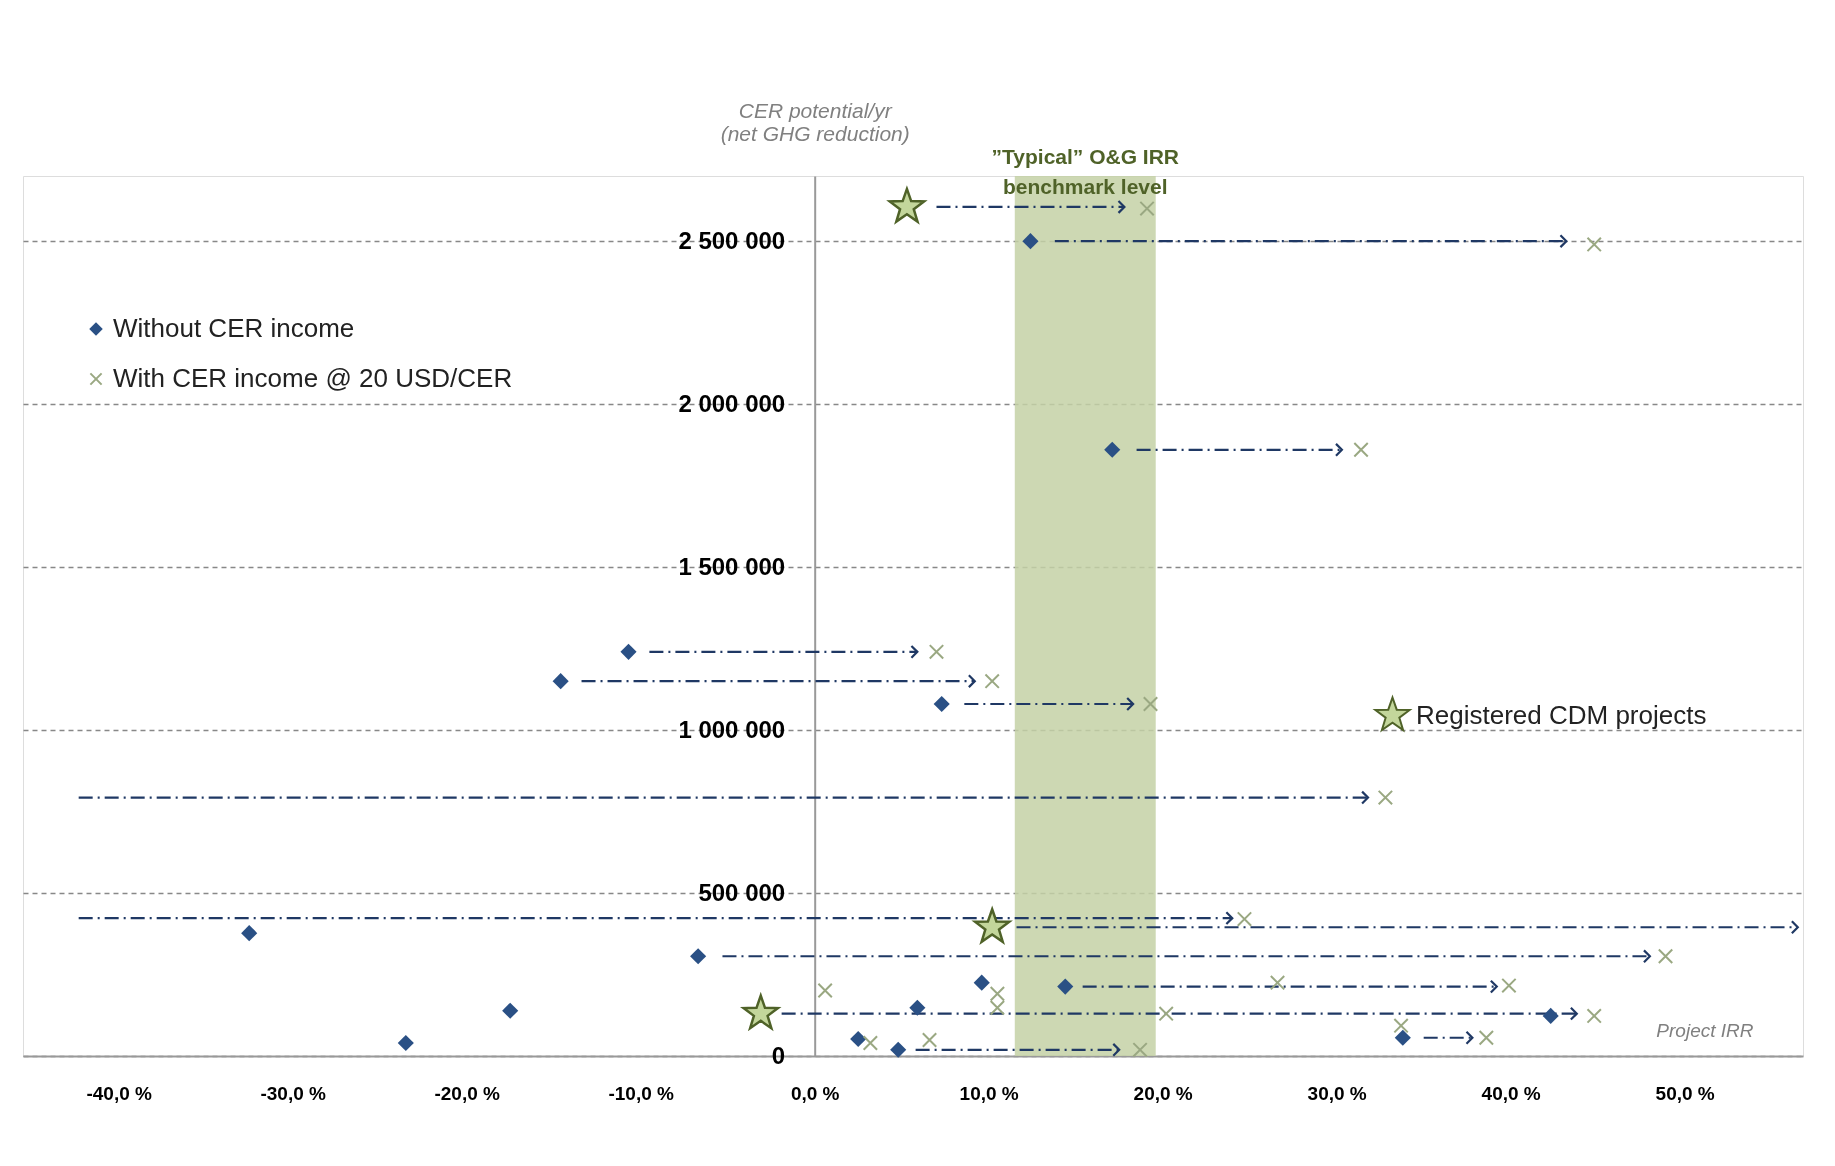  Describe the element at coordinates (815, 1093) in the screenshot. I see `x-tick-label: 0,0 %` at that location.